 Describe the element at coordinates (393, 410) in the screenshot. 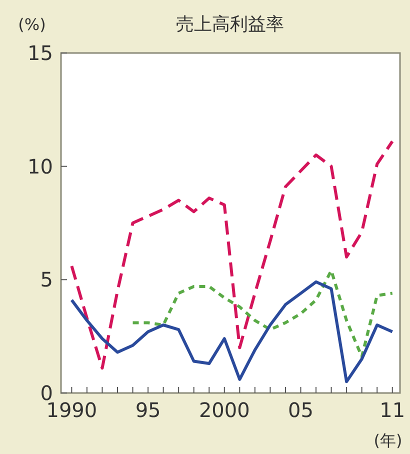

I see `x-tick-label: 11` at that location.